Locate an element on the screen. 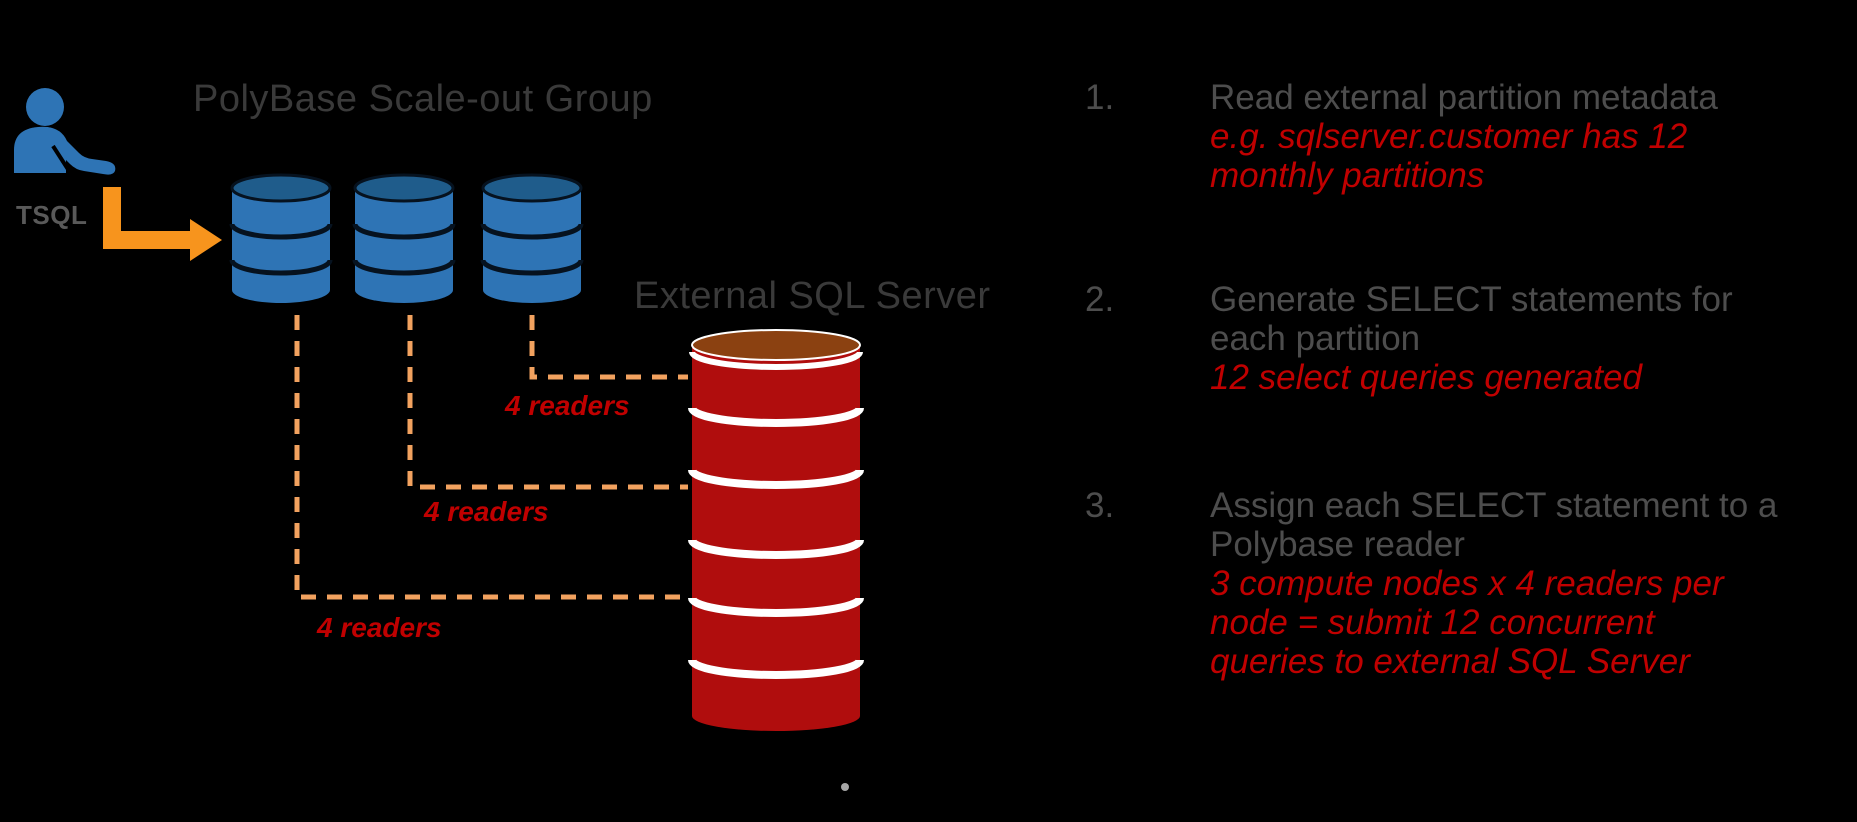 The height and width of the screenshot is (822, 1857). scaleout-group-title: PolyBase Scale-out Group is located at coordinates (423, 99).